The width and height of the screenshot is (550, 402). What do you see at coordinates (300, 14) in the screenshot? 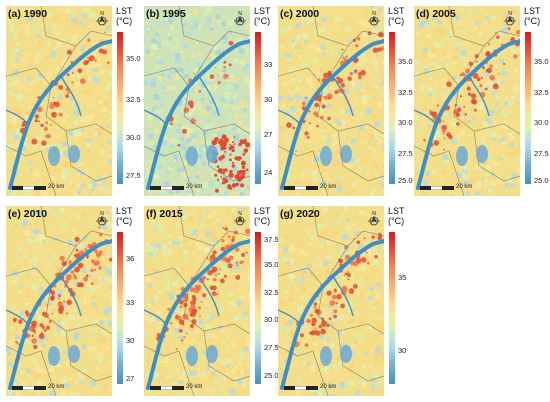
I see `panel-label: (c) 2000` at bounding box center [300, 14].